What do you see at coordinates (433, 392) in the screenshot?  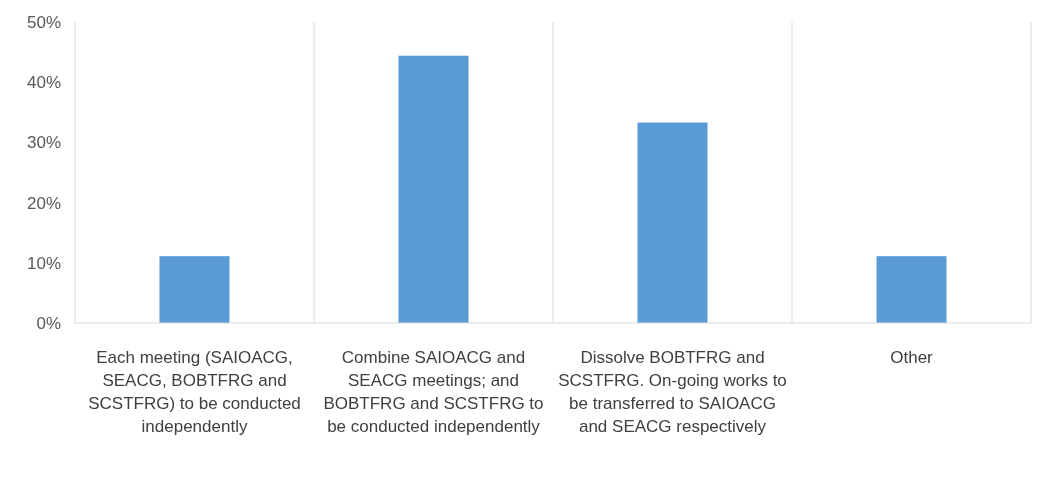 I see `x-tick-label: Combine SAIOACG and SEACG meetings; and BOBTFRG and SCSTFRG to be conducted independently` at bounding box center [433, 392].